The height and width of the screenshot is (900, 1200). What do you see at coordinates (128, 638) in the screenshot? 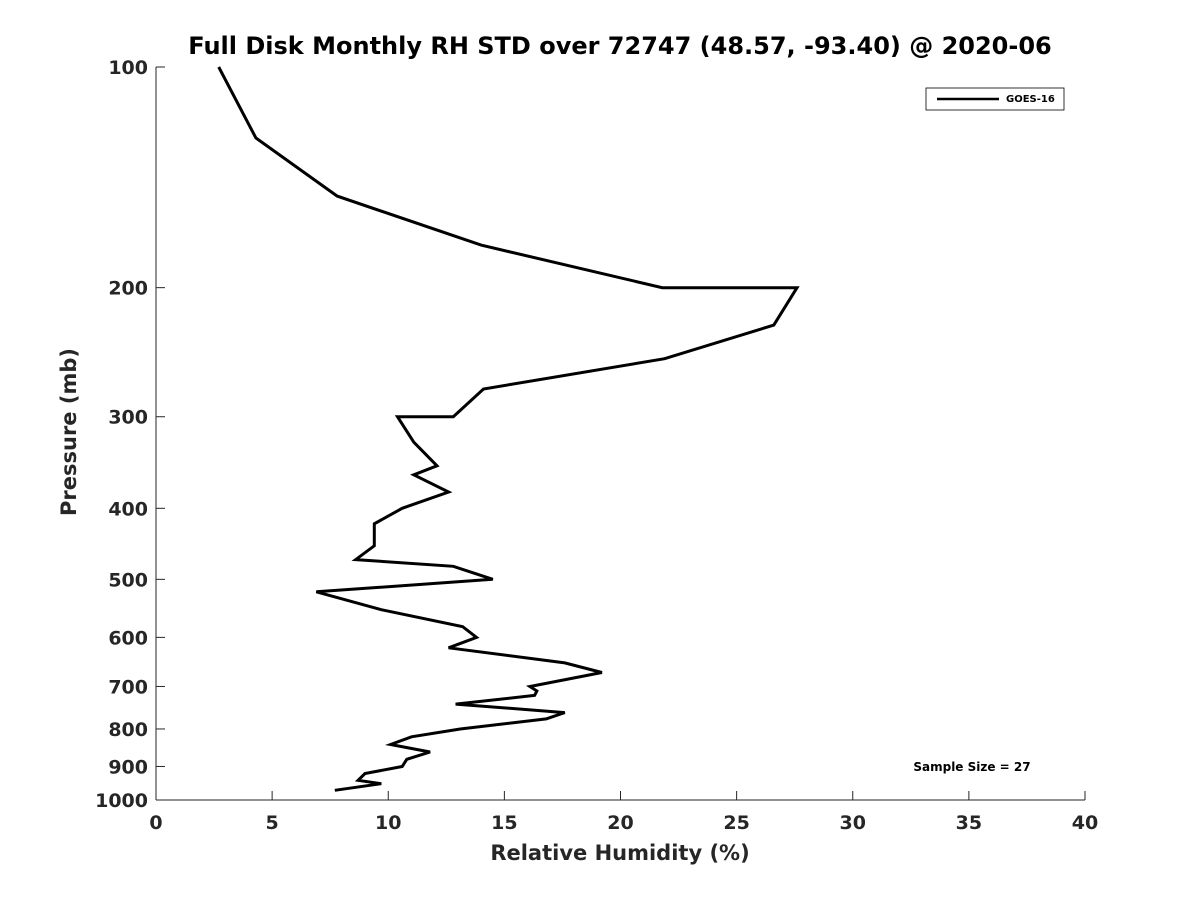
I see `y-tick-label: 600` at bounding box center [128, 638].